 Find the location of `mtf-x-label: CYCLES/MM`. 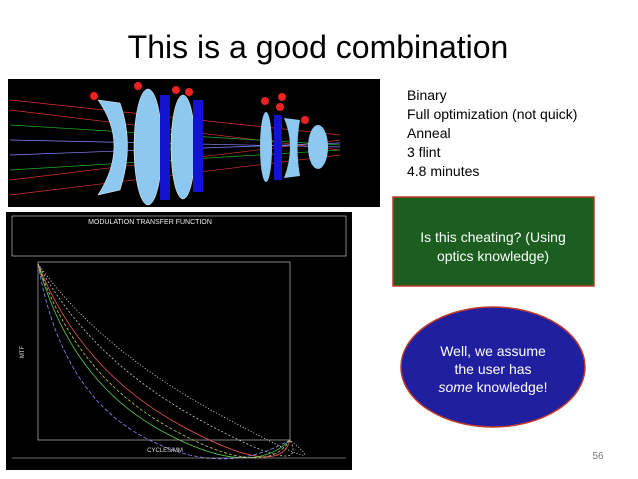

mtf-x-label: CYCLES/MM is located at coordinates (165, 451).